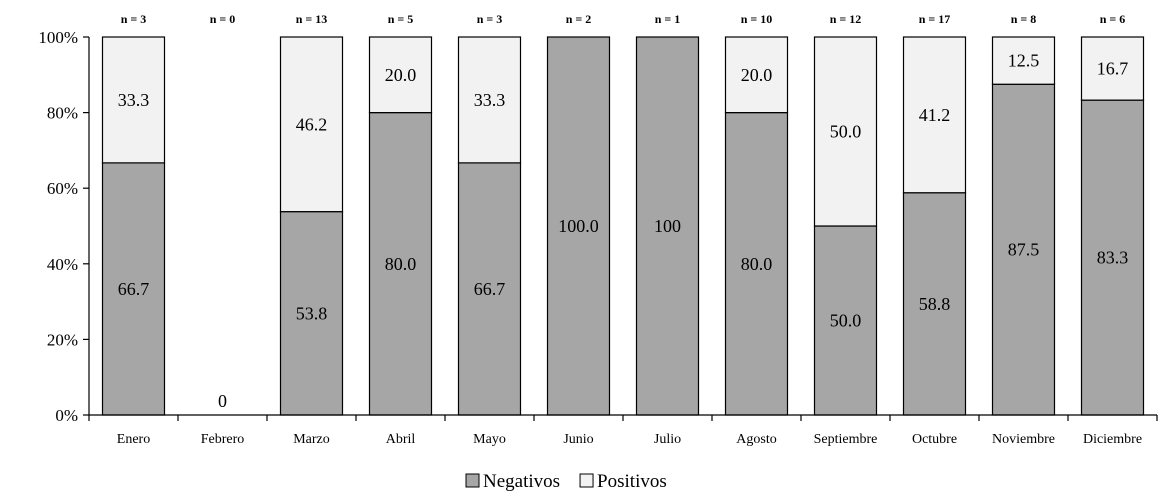 Image resolution: width=1163 pixels, height=498 pixels. I want to click on data-label: 12.5, so click(1024, 61).